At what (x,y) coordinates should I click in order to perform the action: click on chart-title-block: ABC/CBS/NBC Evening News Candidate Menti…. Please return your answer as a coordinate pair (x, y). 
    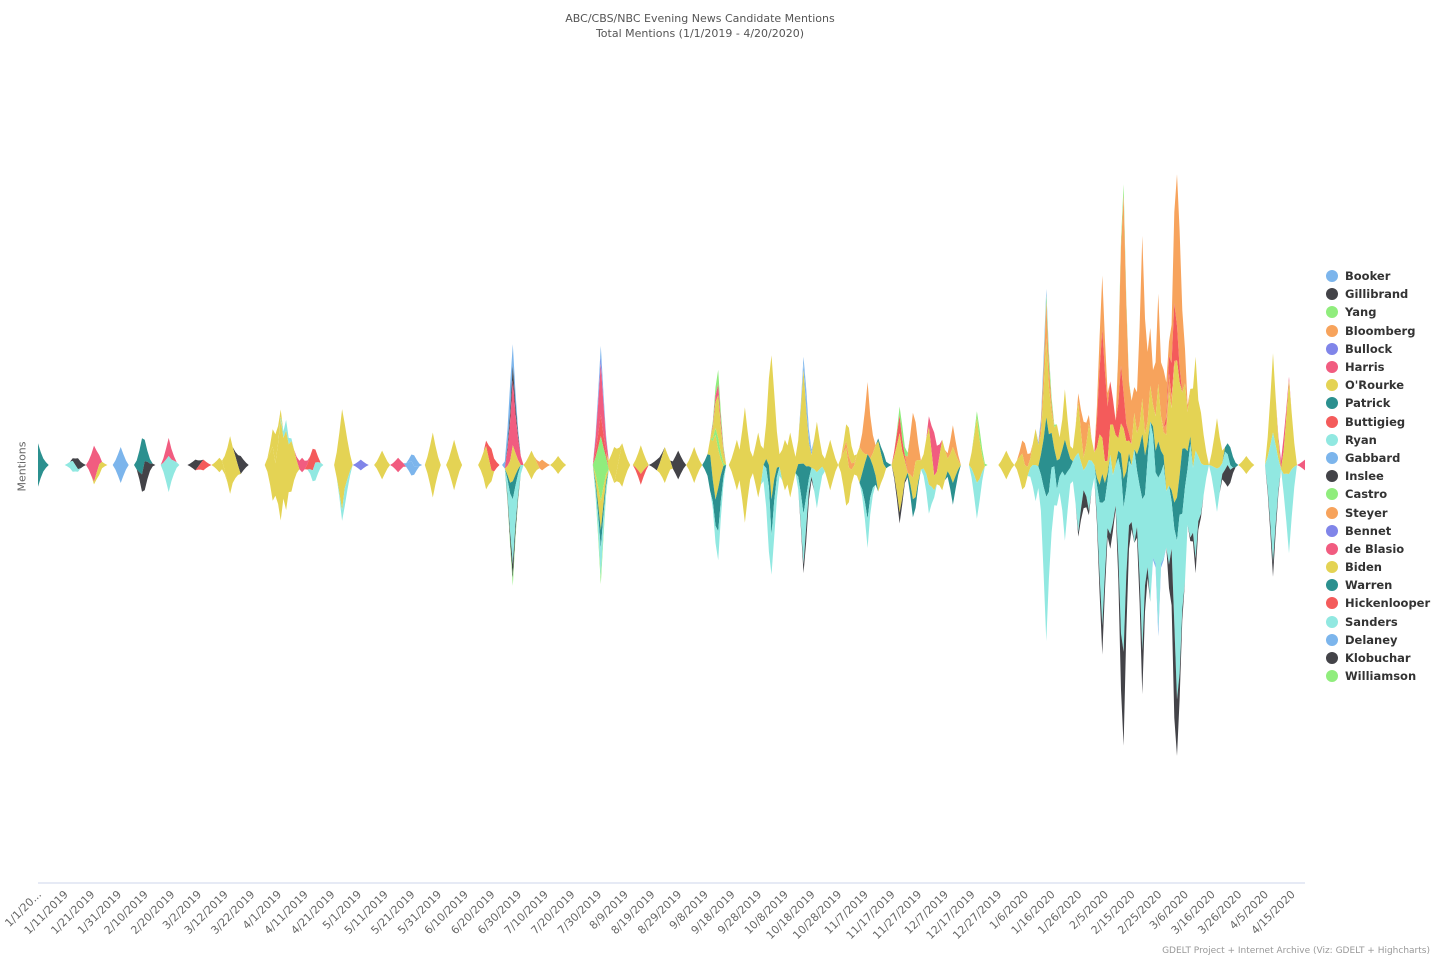
    Looking at the image, I should click on (700, 26).